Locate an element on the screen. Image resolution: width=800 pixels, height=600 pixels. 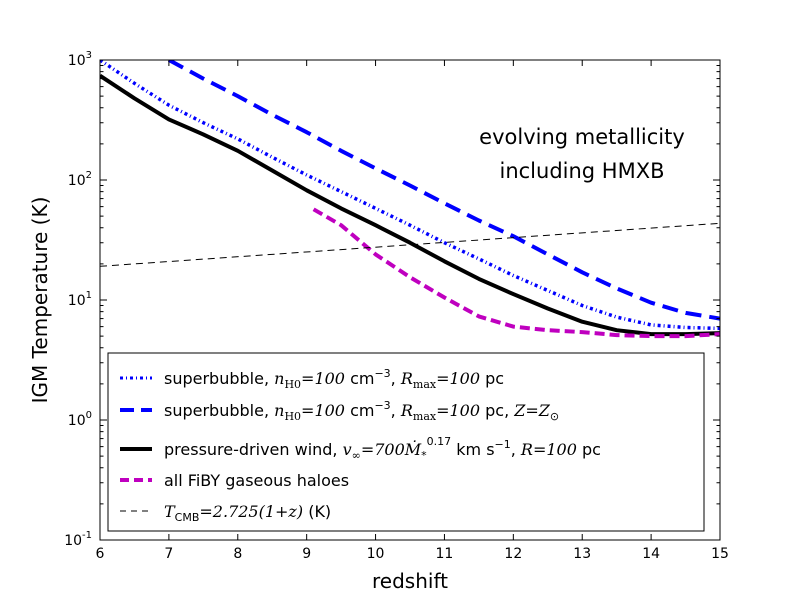
x-tick-label: 9 is located at coordinates (306, 554).